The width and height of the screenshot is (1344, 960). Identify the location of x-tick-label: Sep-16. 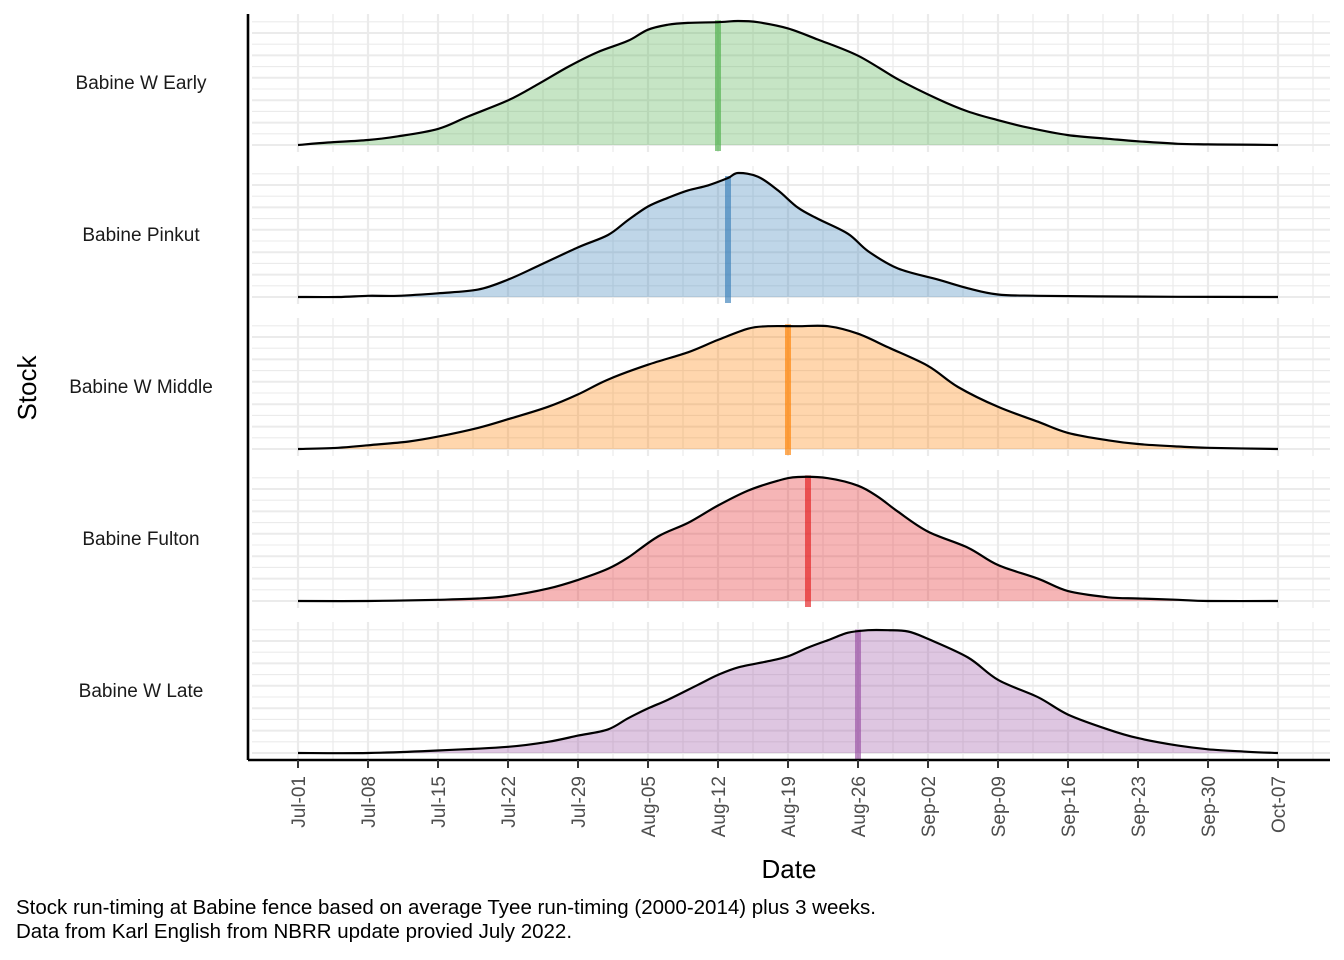
(1069, 806).